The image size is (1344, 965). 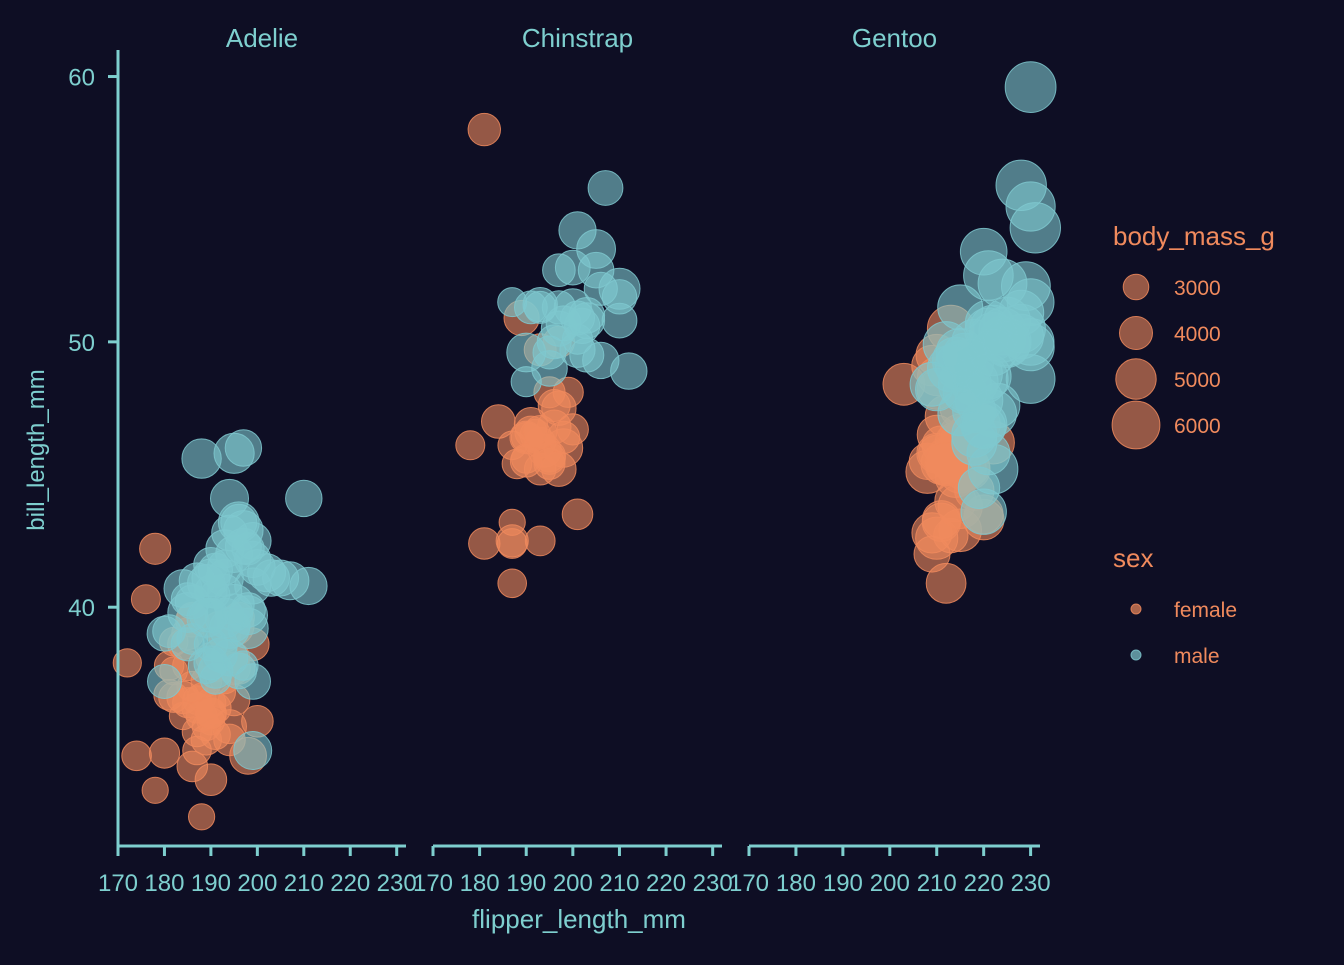 I want to click on y-tick-label: 40, so click(x=81, y=608).